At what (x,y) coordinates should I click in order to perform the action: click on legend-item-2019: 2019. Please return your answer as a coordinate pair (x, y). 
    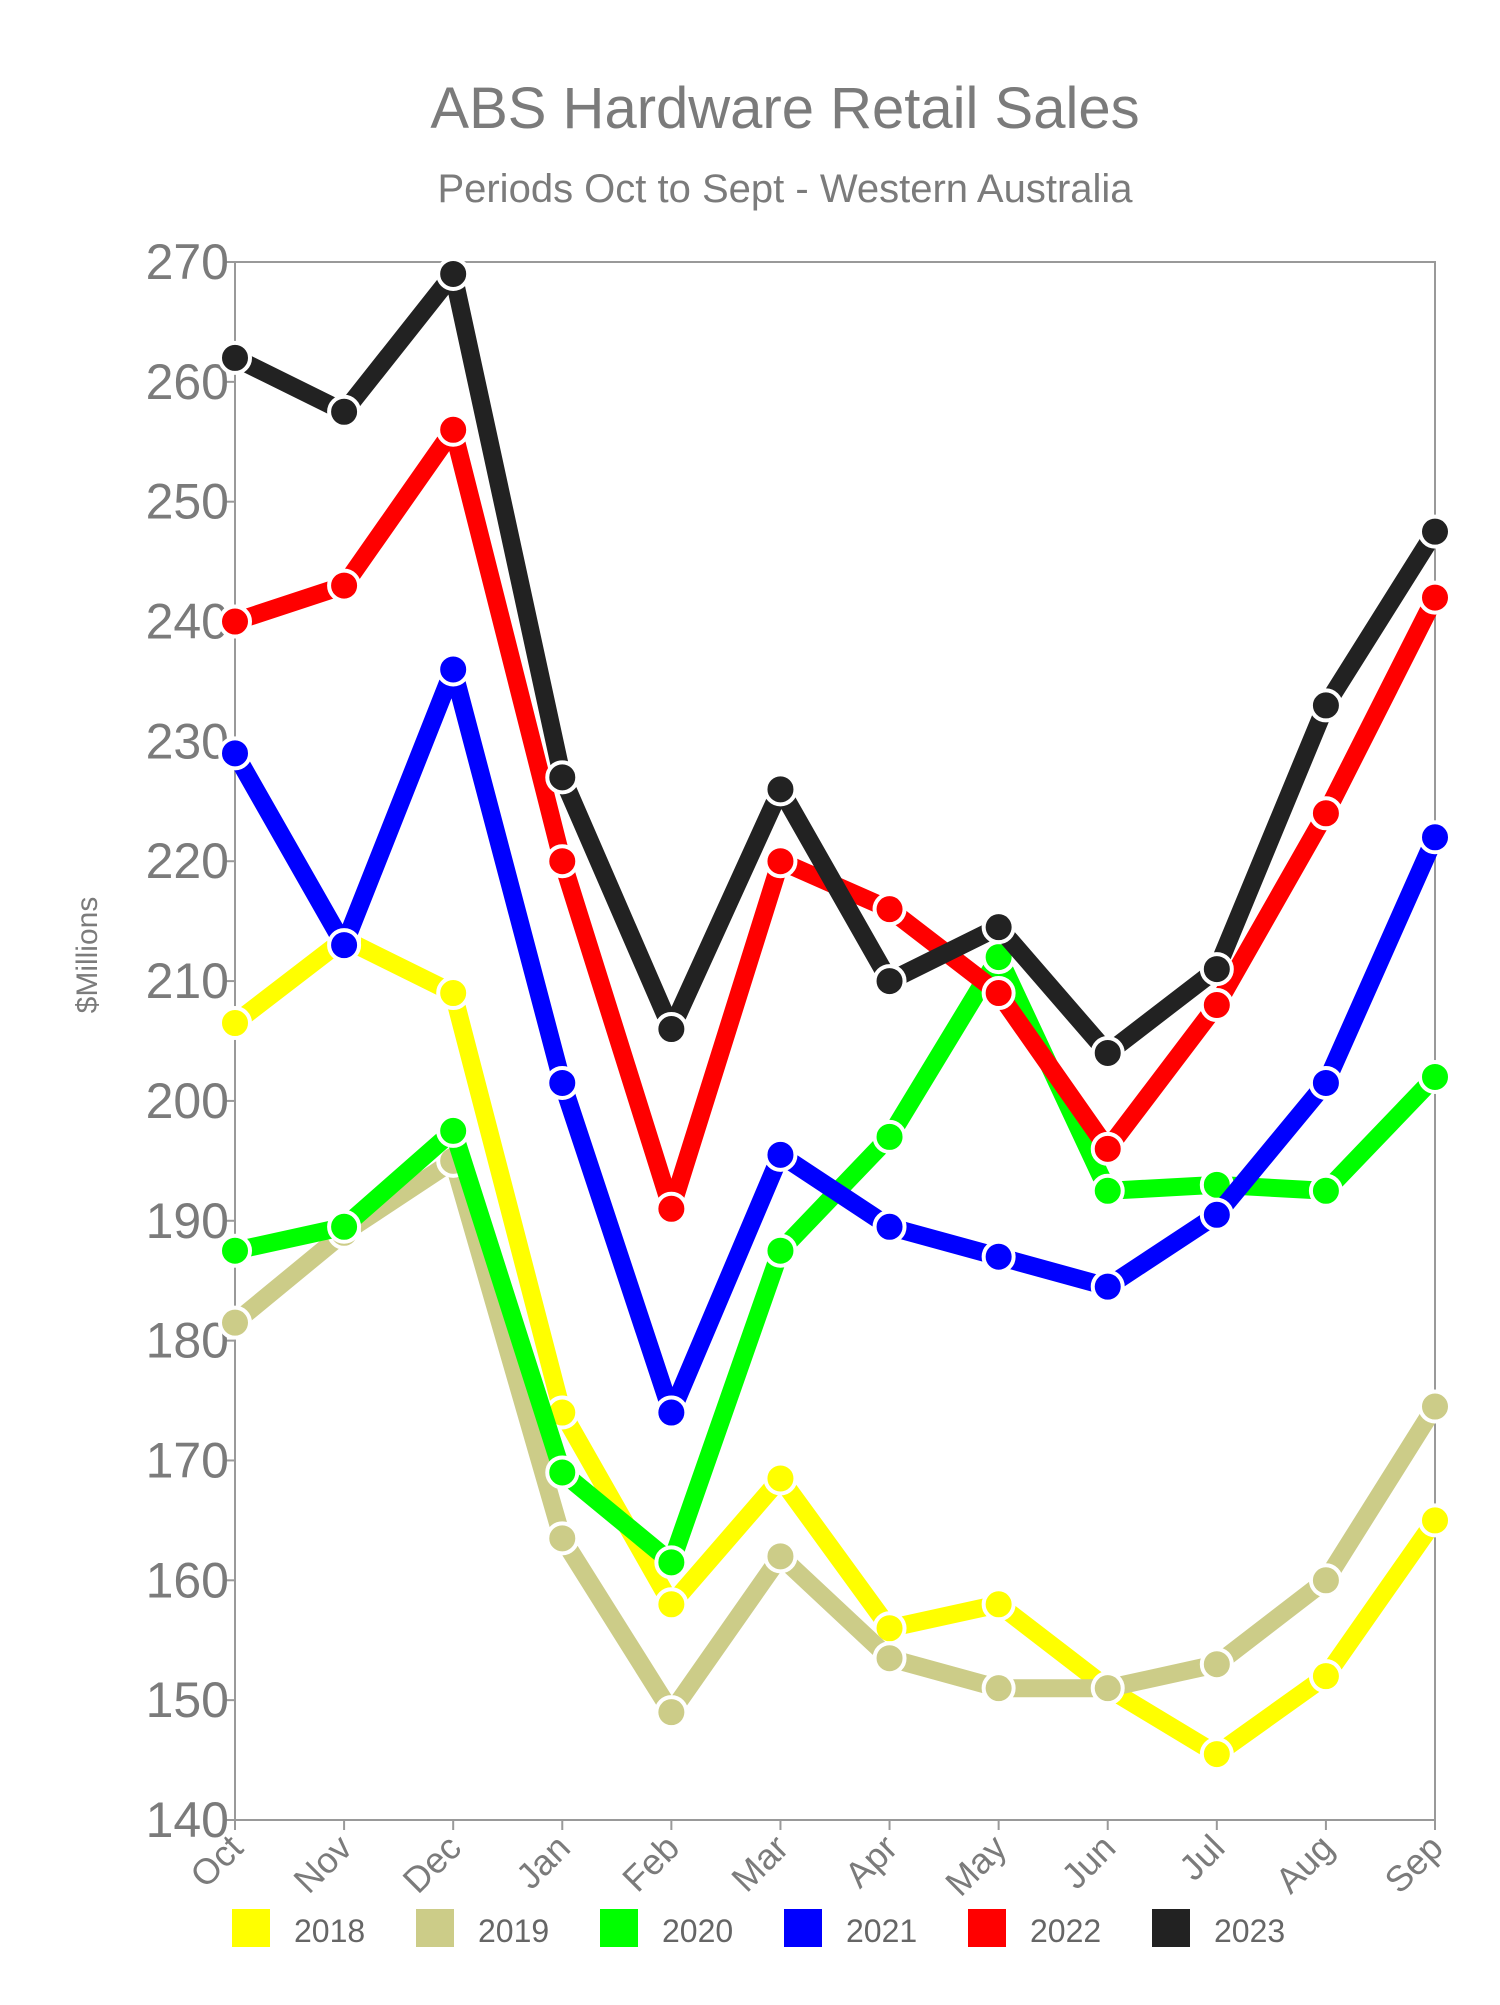
    Looking at the image, I should click on (482, 1929).